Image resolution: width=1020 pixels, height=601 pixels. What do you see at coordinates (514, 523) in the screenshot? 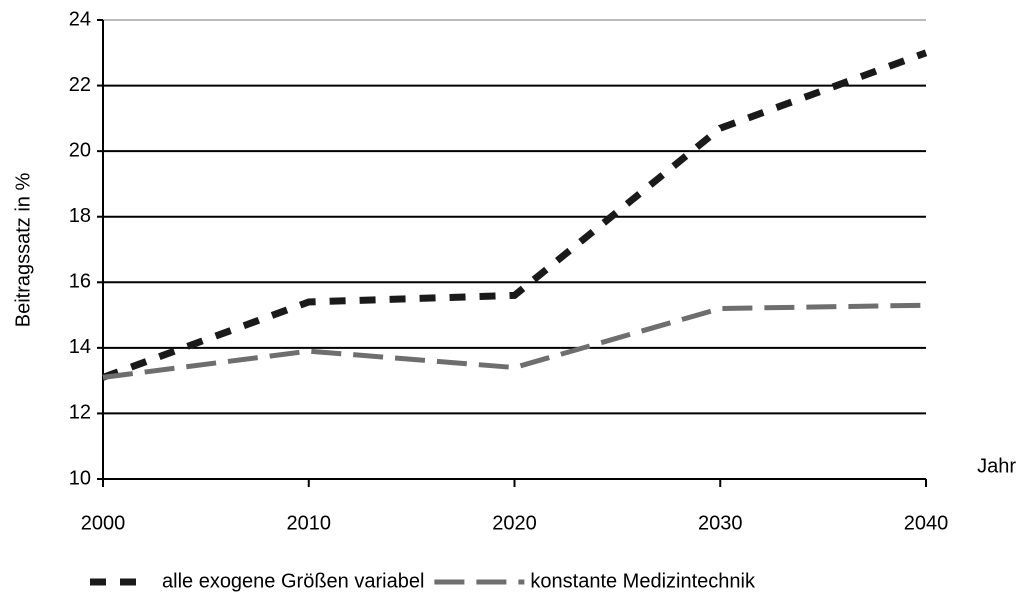
I see `x-tick-label: 2020` at bounding box center [514, 523].